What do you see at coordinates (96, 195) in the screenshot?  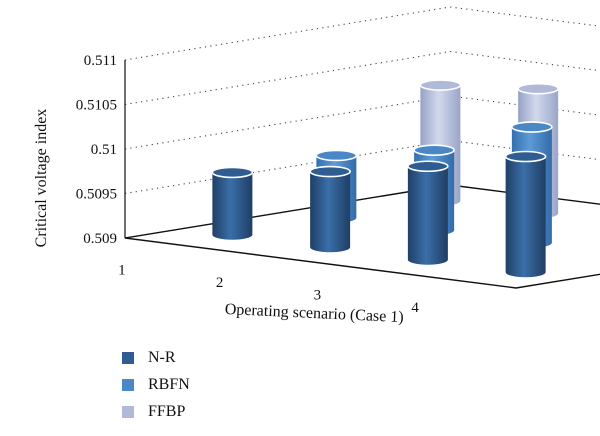 I see `y-tick-label: 0.5095` at bounding box center [96, 195].